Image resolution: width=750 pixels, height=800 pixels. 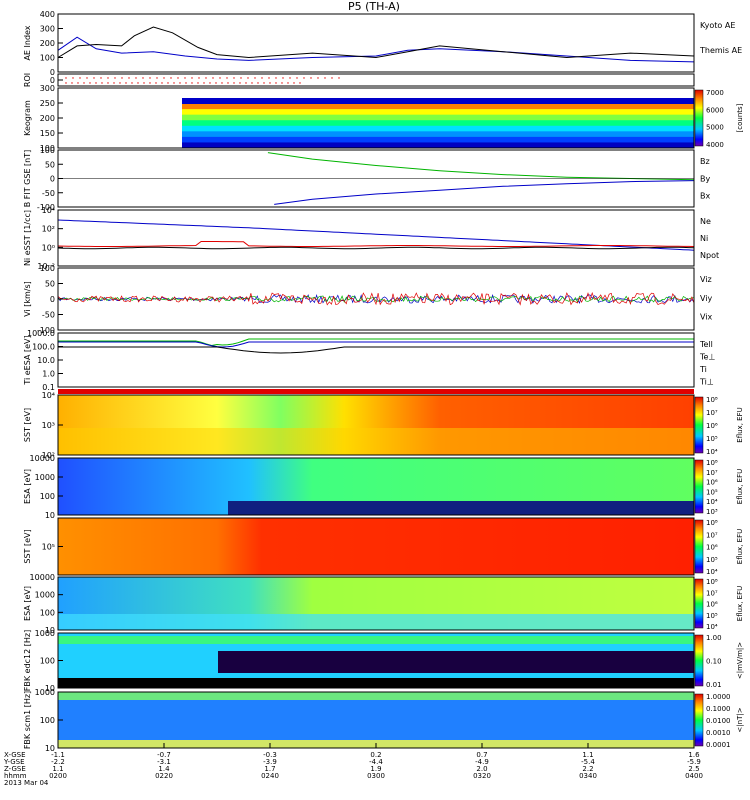 What do you see at coordinates (15, 776) in the screenshot?
I see `x-row-label: hhmm` at bounding box center [15, 776].